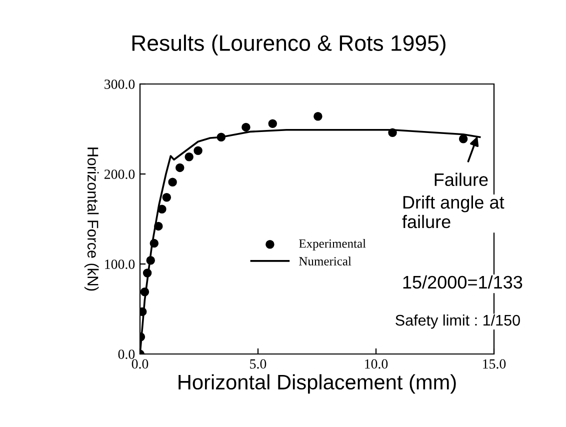 This screenshot has height=427, width=566. Describe the element at coordinates (462, 282) in the screenshot. I see `annotation: 15/2000=1/133` at that location.